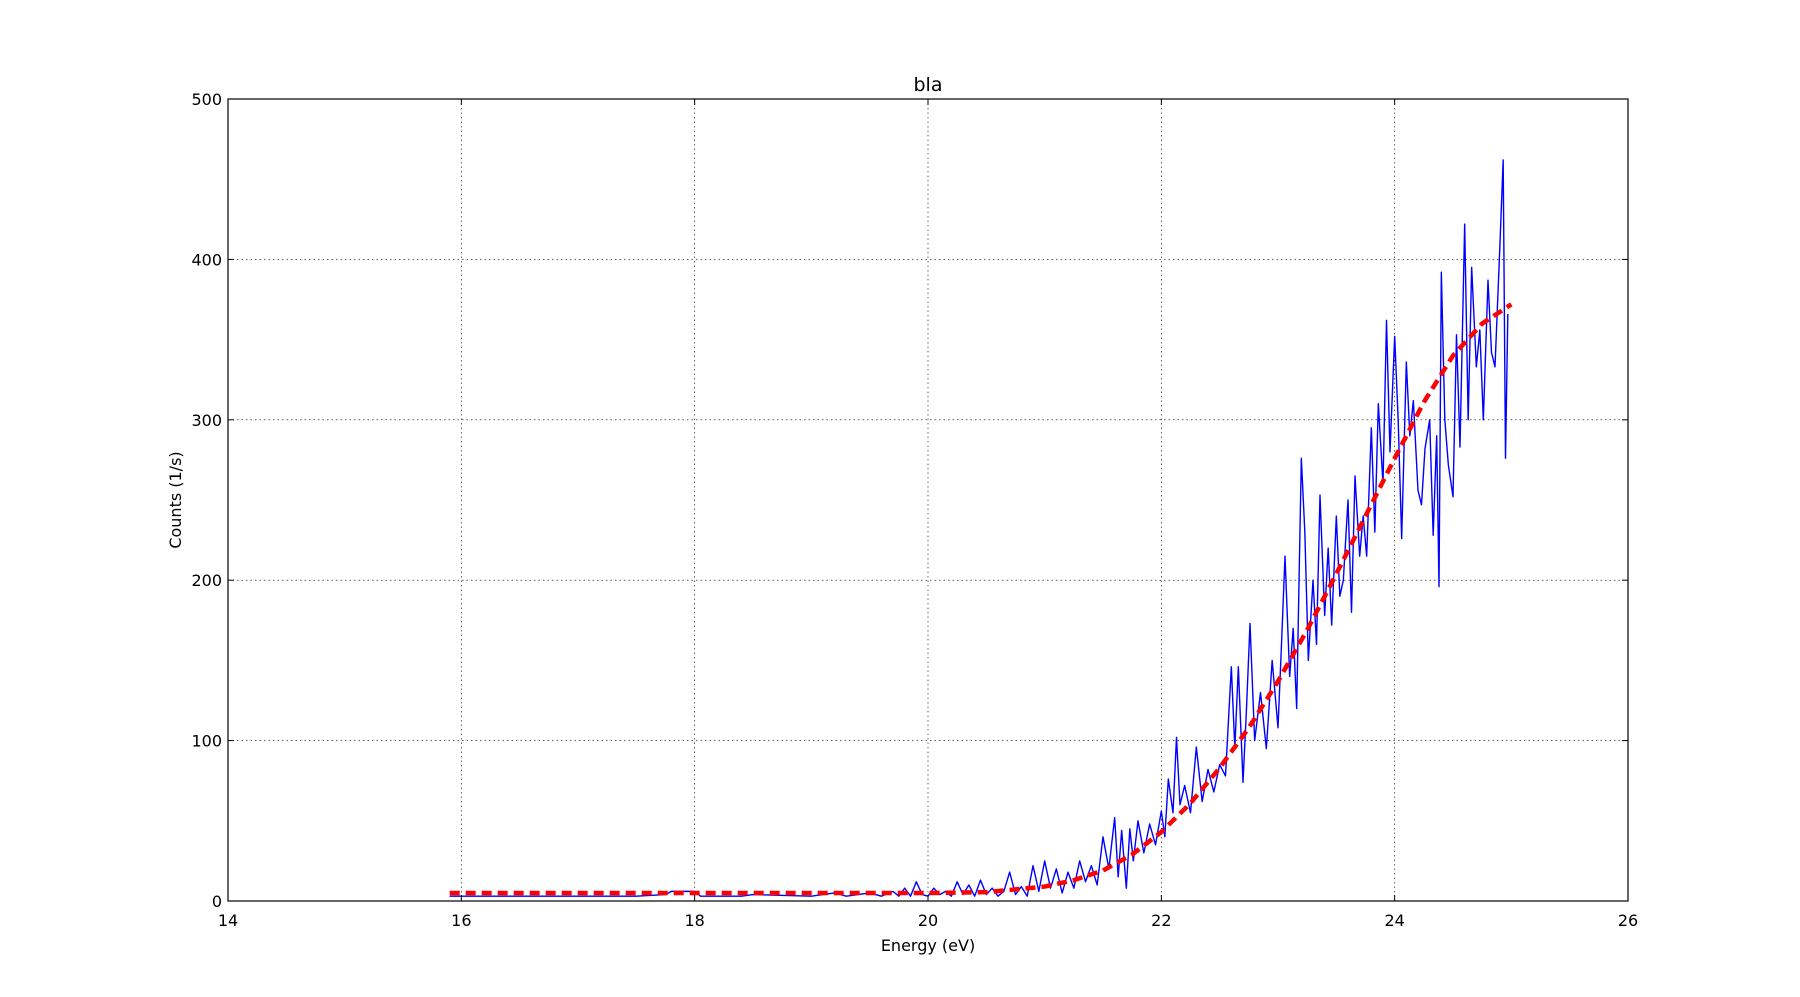 The height and width of the screenshot is (997, 1800). What do you see at coordinates (206, 580) in the screenshot?
I see `y-tick-label: 200` at bounding box center [206, 580].